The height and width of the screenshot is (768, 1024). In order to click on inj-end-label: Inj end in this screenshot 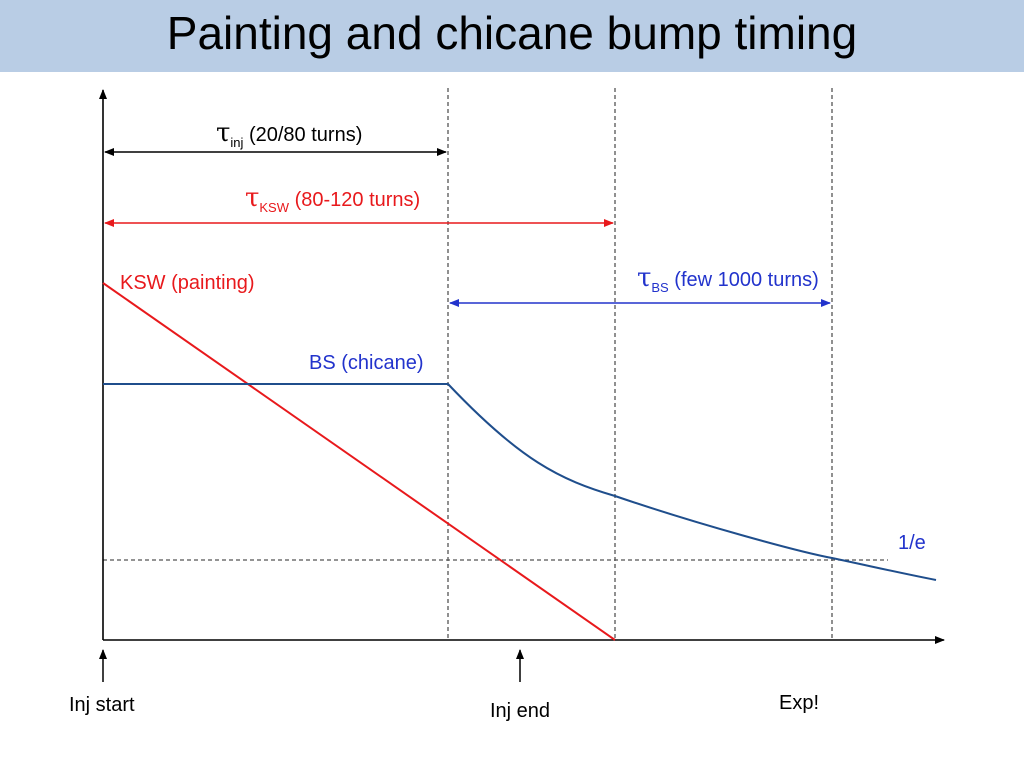, I will do `click(520, 711)`.